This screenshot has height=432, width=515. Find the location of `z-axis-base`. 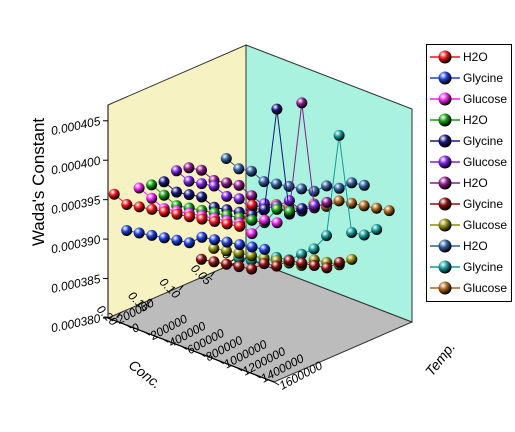

z-axis-base is located at coordinates (191, 350).